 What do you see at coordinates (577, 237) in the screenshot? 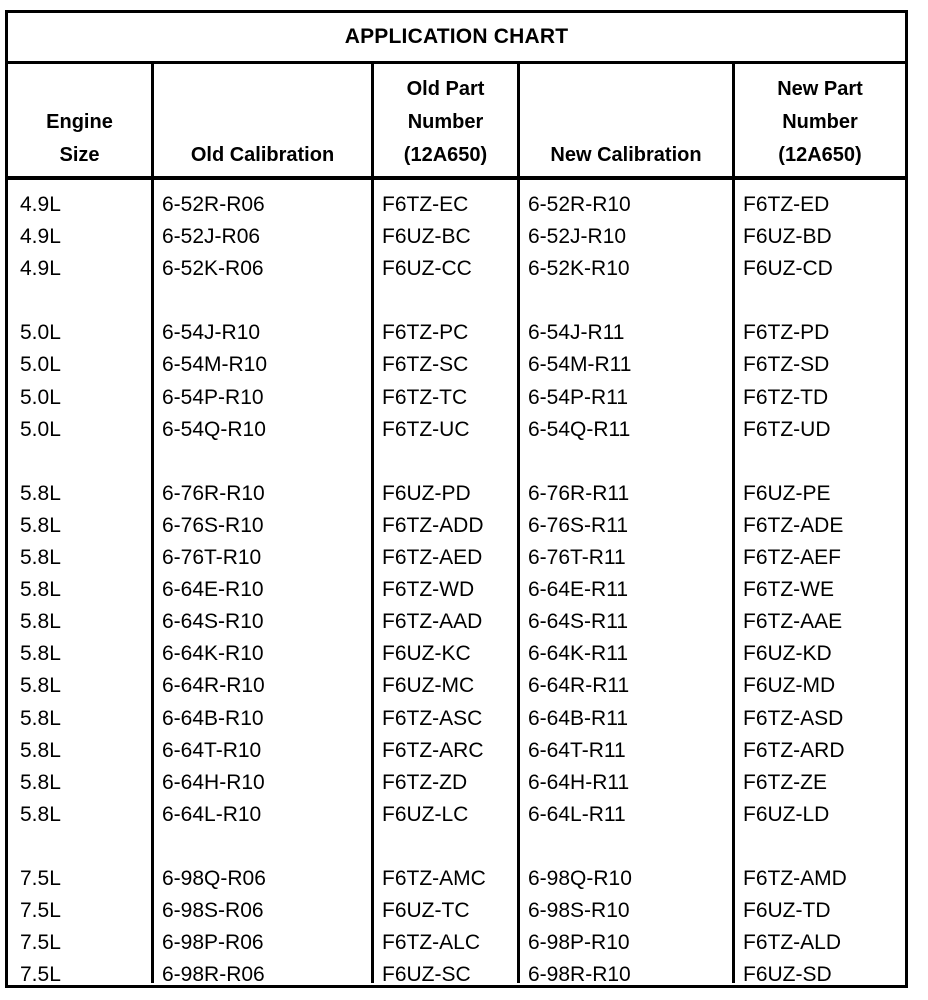
I see `new-calibration-cell: 6-52J-R10` at bounding box center [577, 237].